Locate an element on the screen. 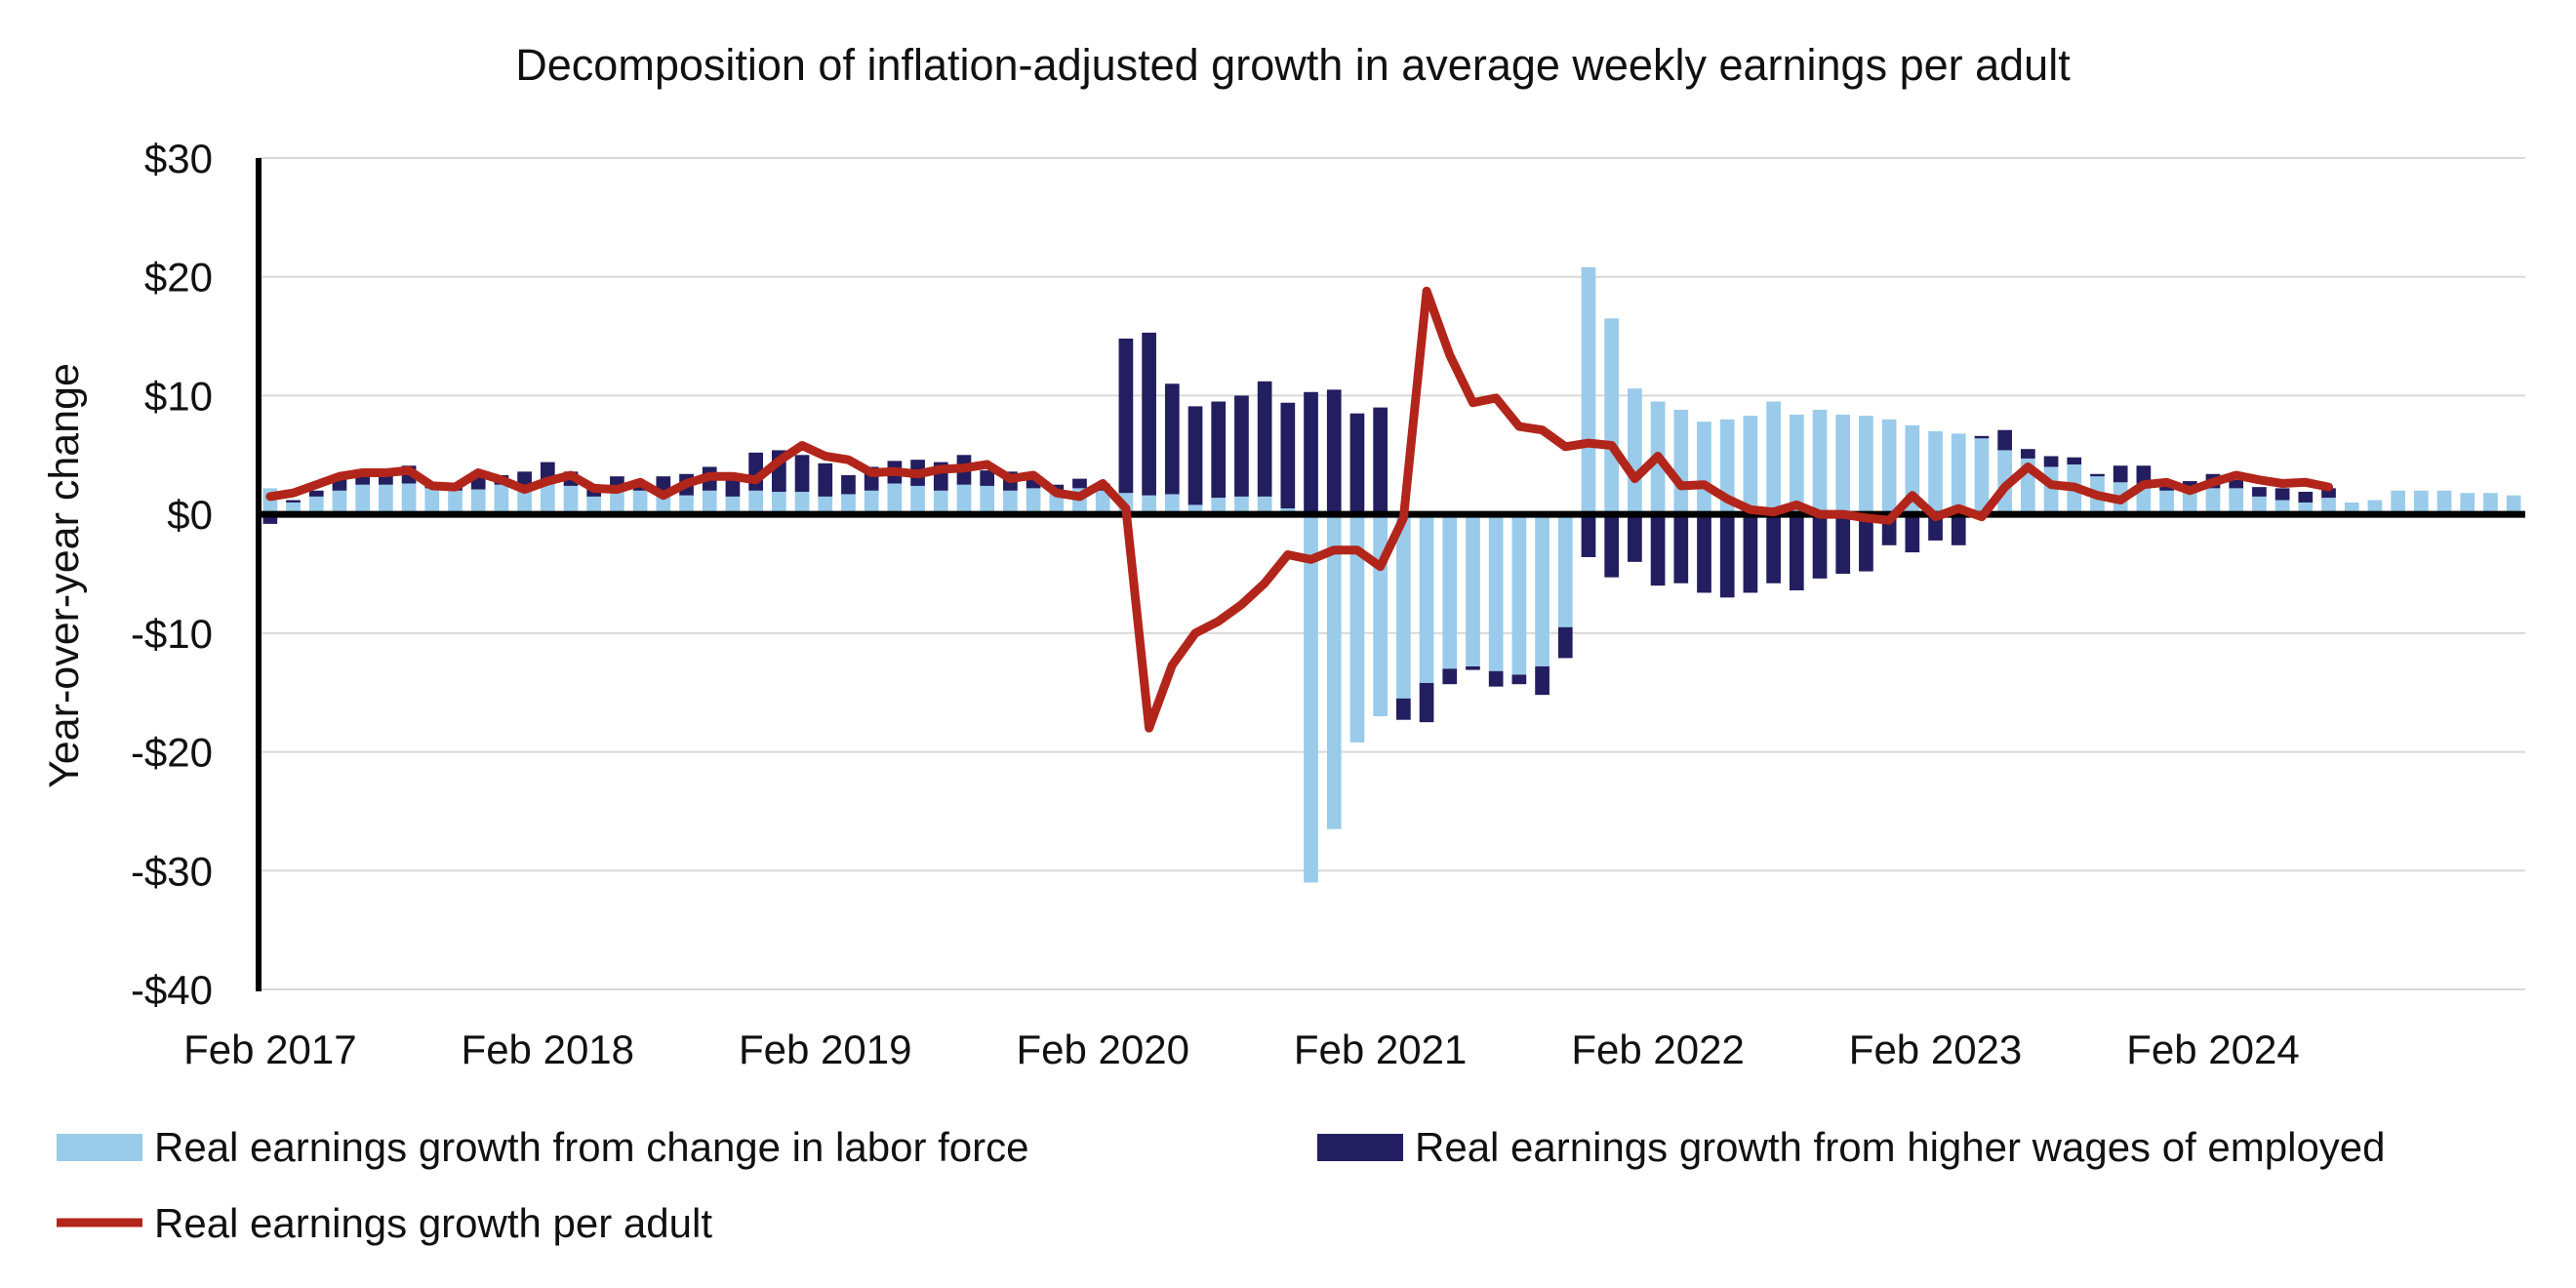  legend-label-total: Real earnings growth per adult is located at coordinates (433, 1223).